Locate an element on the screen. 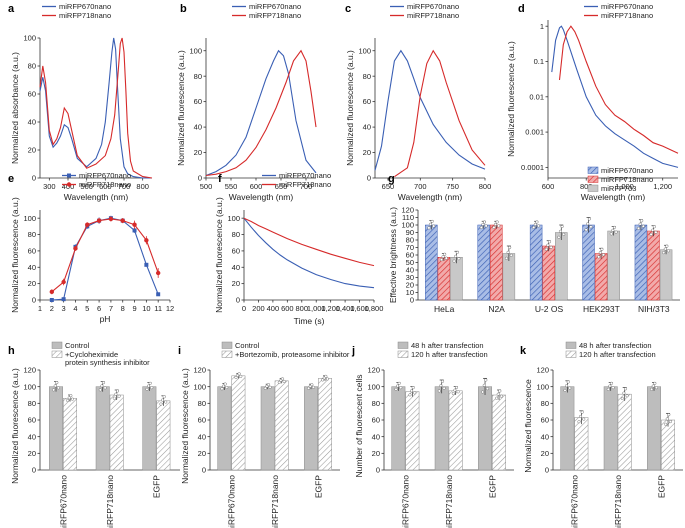 The width and height of the screenshot is (685, 528). y-tick-label-b: 80 is located at coordinates (198, 76).